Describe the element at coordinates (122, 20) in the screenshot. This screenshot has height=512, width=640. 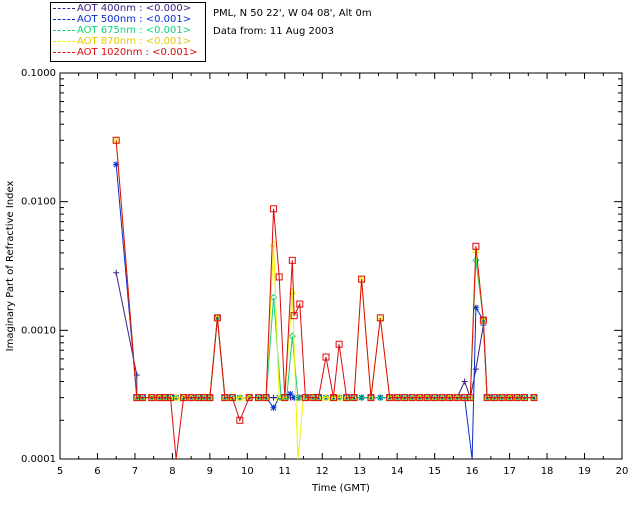
I see `legend-item-500nm: AOT 500nm : <0.001>` at that location.